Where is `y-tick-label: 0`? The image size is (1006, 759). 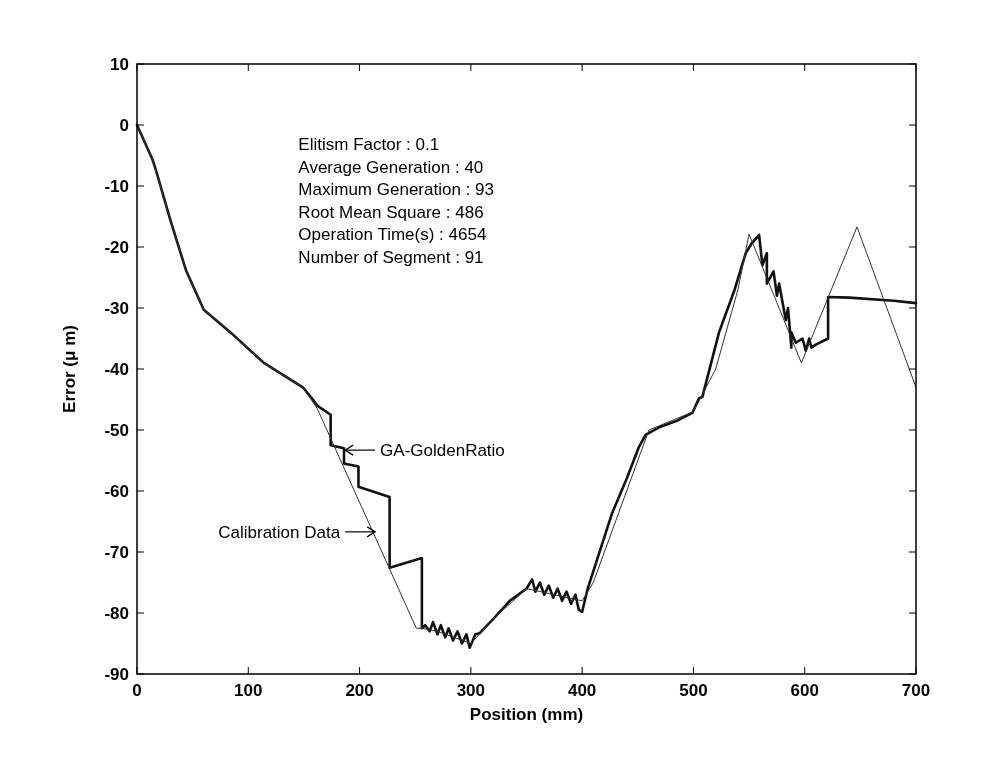
y-tick-label: 0 is located at coordinates (124, 125).